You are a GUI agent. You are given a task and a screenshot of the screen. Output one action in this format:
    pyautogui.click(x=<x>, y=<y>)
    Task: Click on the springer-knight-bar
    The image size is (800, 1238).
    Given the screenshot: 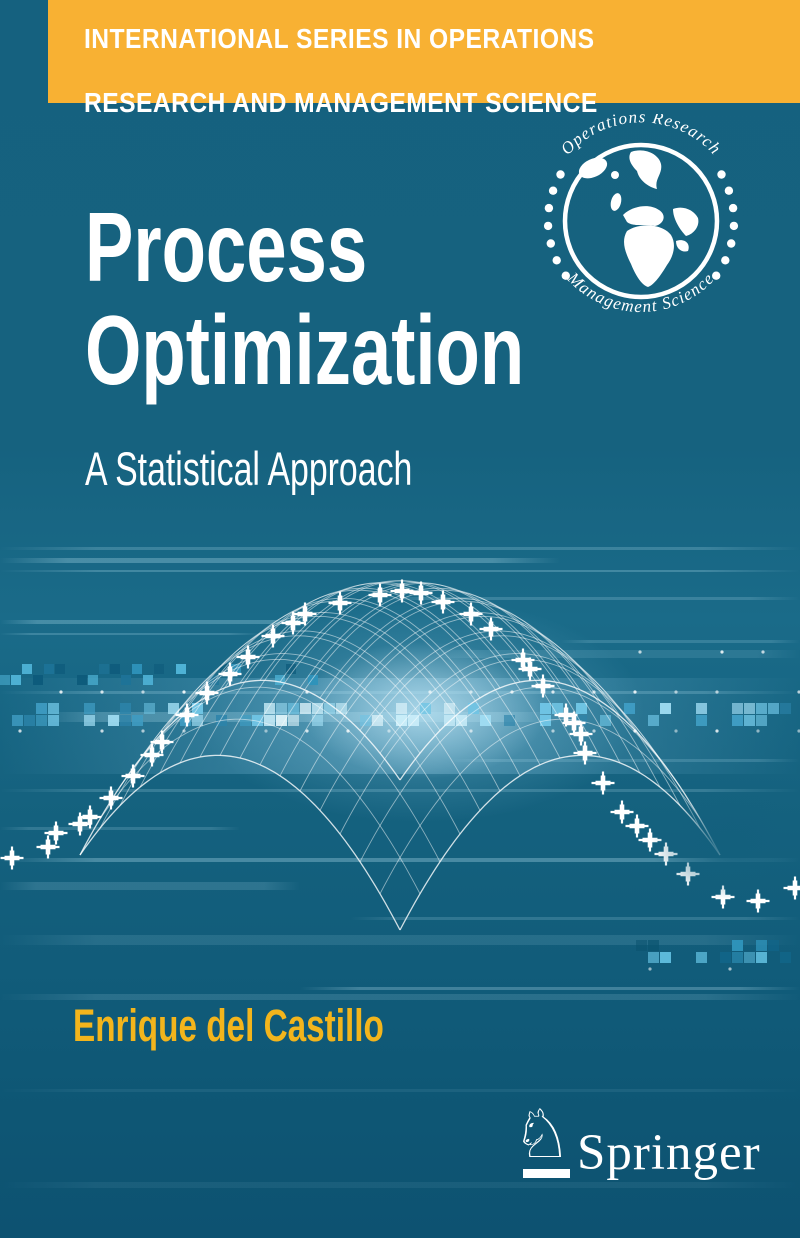 What is the action you would take?
    pyautogui.click(x=546, y=1173)
    